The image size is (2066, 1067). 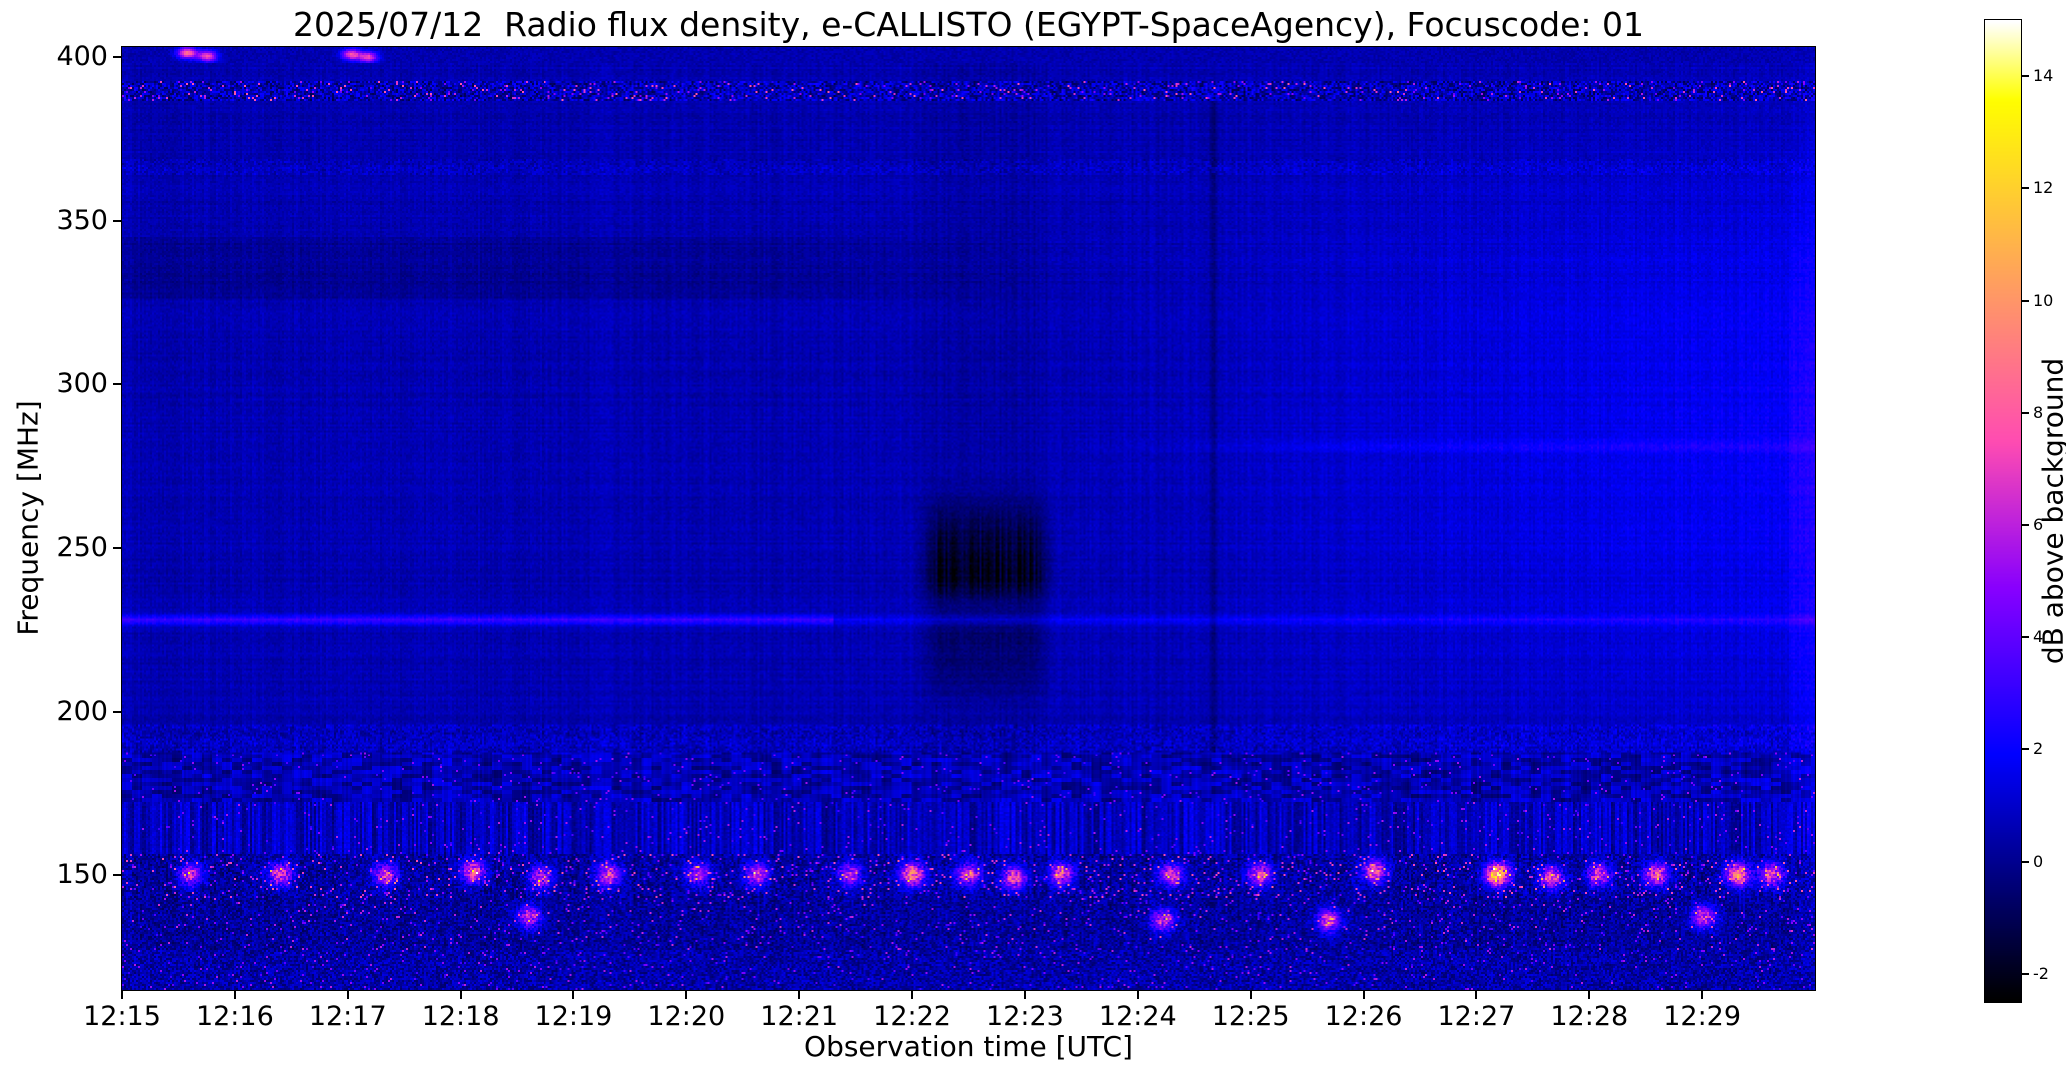 What do you see at coordinates (2038, 749) in the screenshot?
I see `colorbar-tick-label: 2` at bounding box center [2038, 749].